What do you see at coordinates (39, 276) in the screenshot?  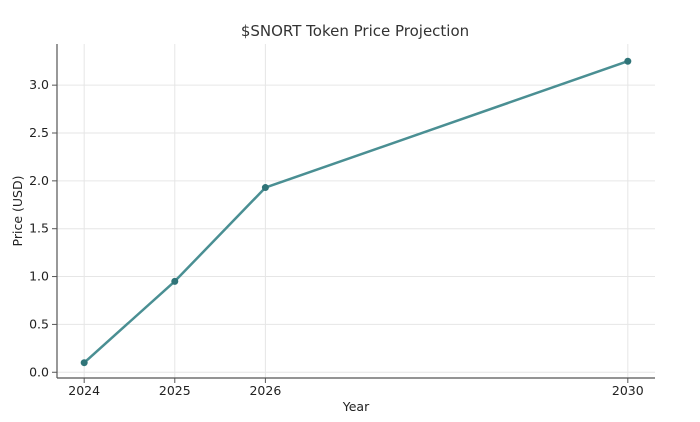 I see `y-tick-label: 1.0` at bounding box center [39, 276].